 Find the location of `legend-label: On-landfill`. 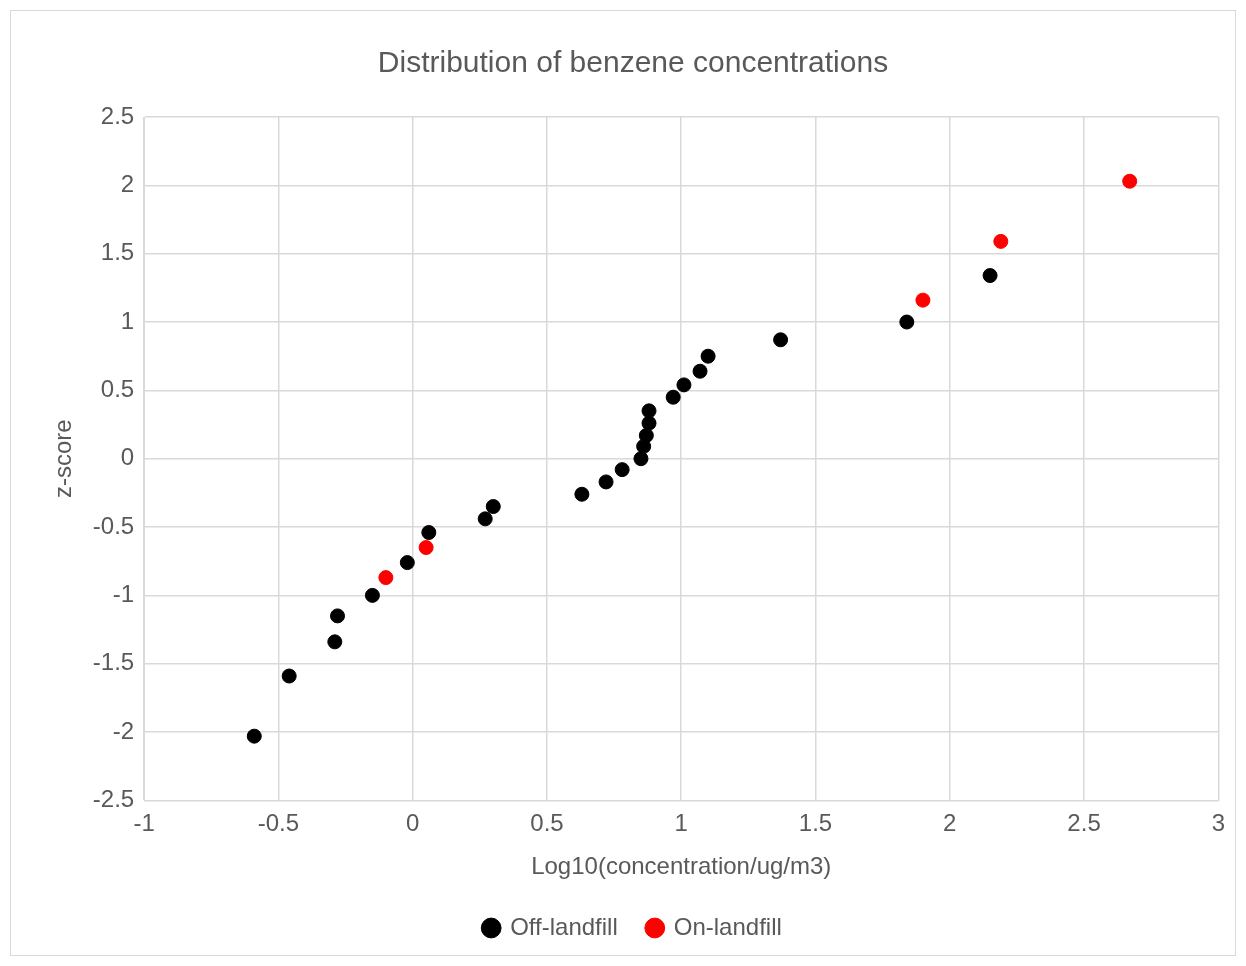

legend-label: On-landfill is located at coordinates (727, 926).